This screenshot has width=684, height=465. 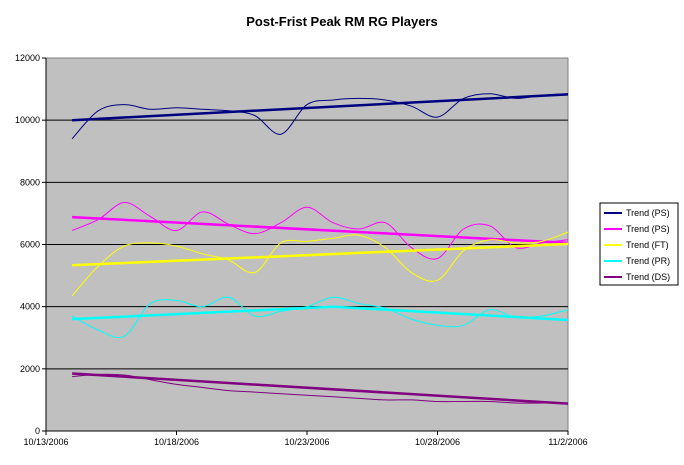 What do you see at coordinates (27, 120) in the screenshot?
I see `y-tick-label: 10000` at bounding box center [27, 120].